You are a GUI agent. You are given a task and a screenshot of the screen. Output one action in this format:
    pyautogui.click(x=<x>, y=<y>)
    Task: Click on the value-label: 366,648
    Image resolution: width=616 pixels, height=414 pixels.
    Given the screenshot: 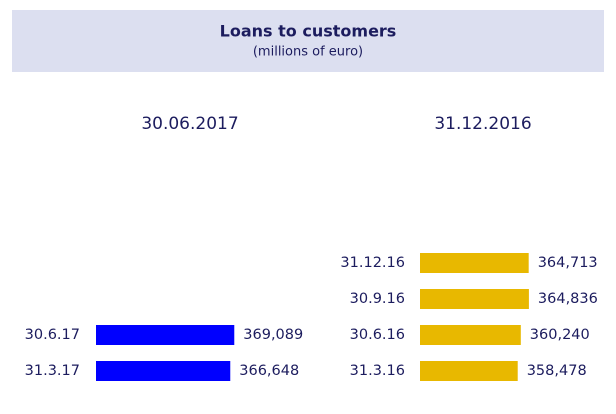 What is the action you would take?
    pyautogui.click(x=269, y=371)
    